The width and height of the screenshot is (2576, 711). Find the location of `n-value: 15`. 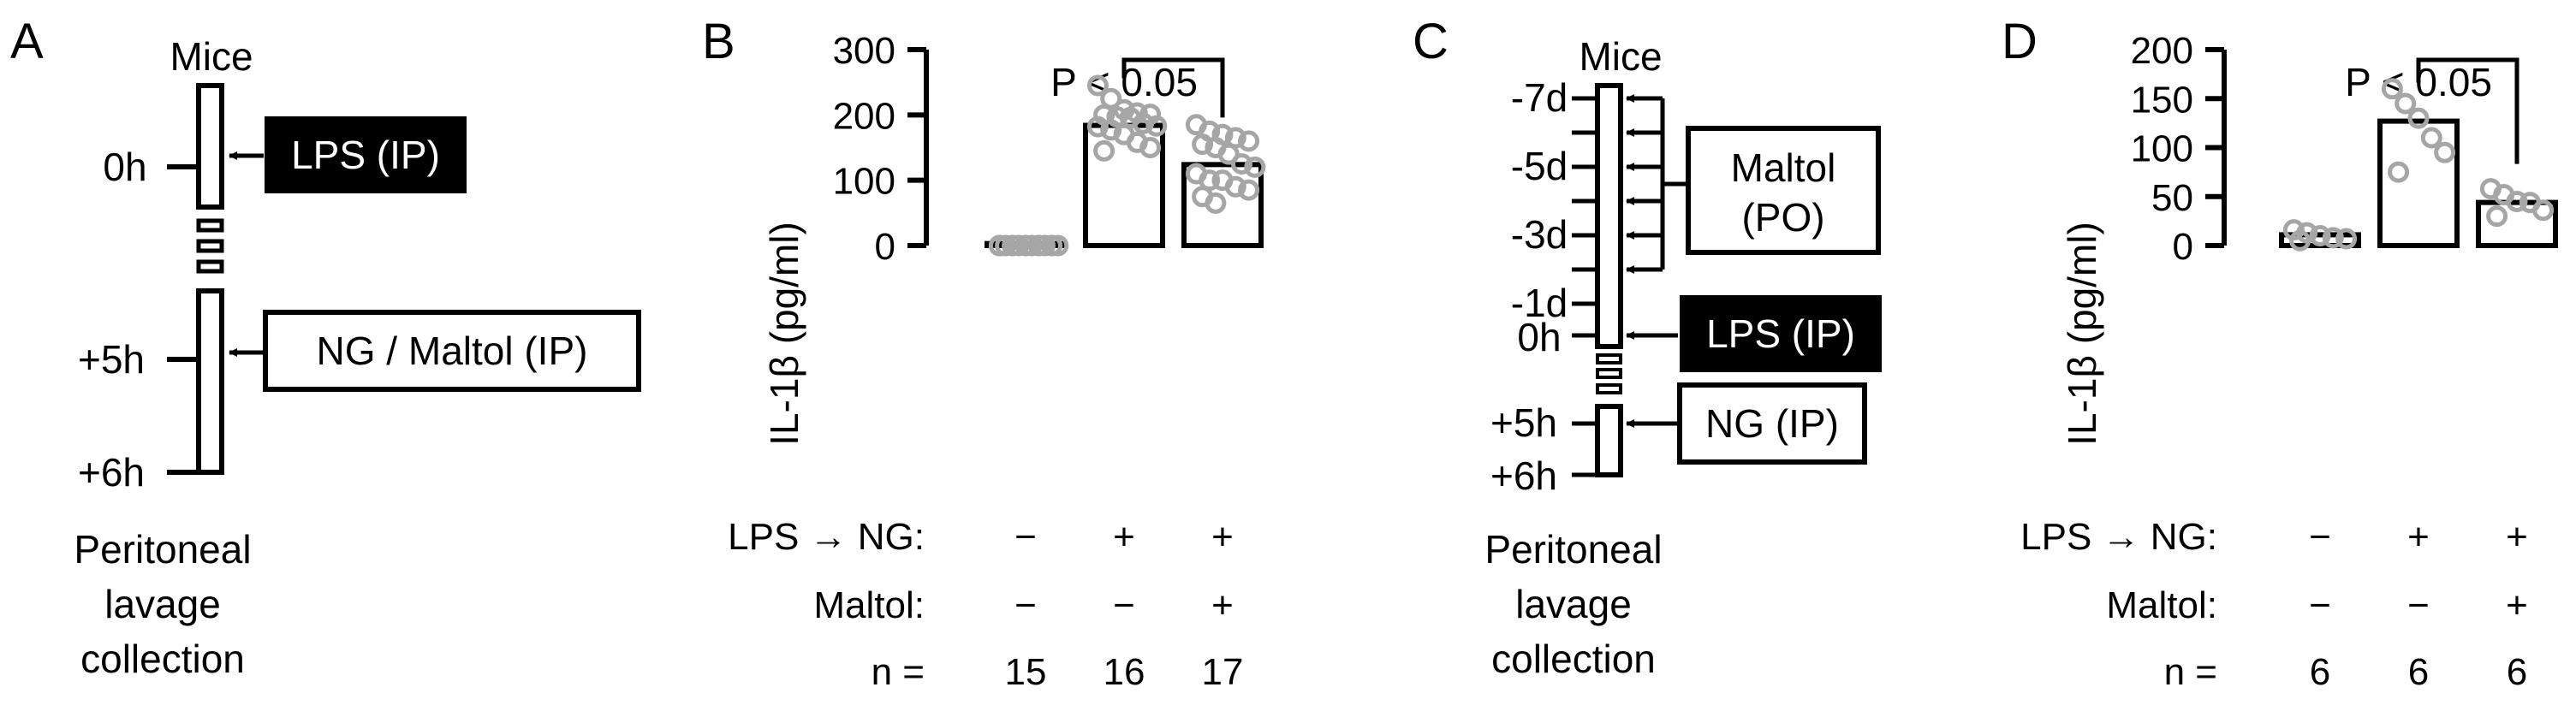

n-value: 15 is located at coordinates (1026, 672).